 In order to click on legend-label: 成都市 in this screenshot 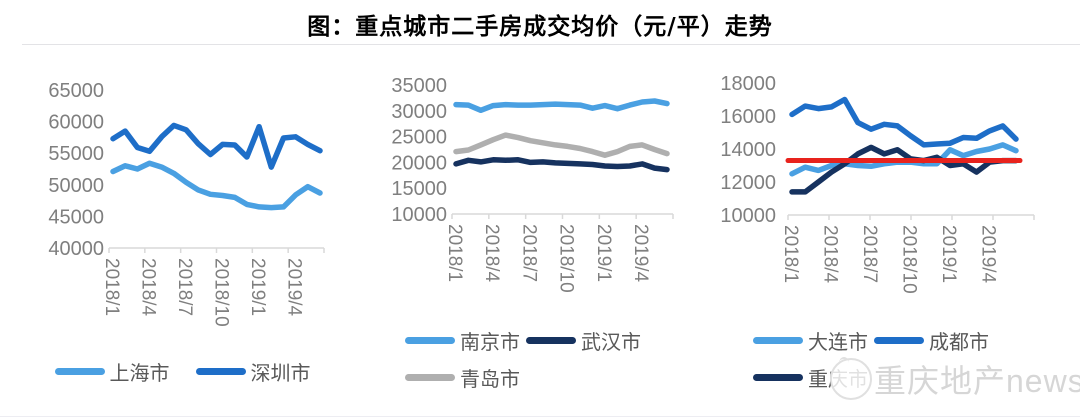, I will do `click(959, 343)`.